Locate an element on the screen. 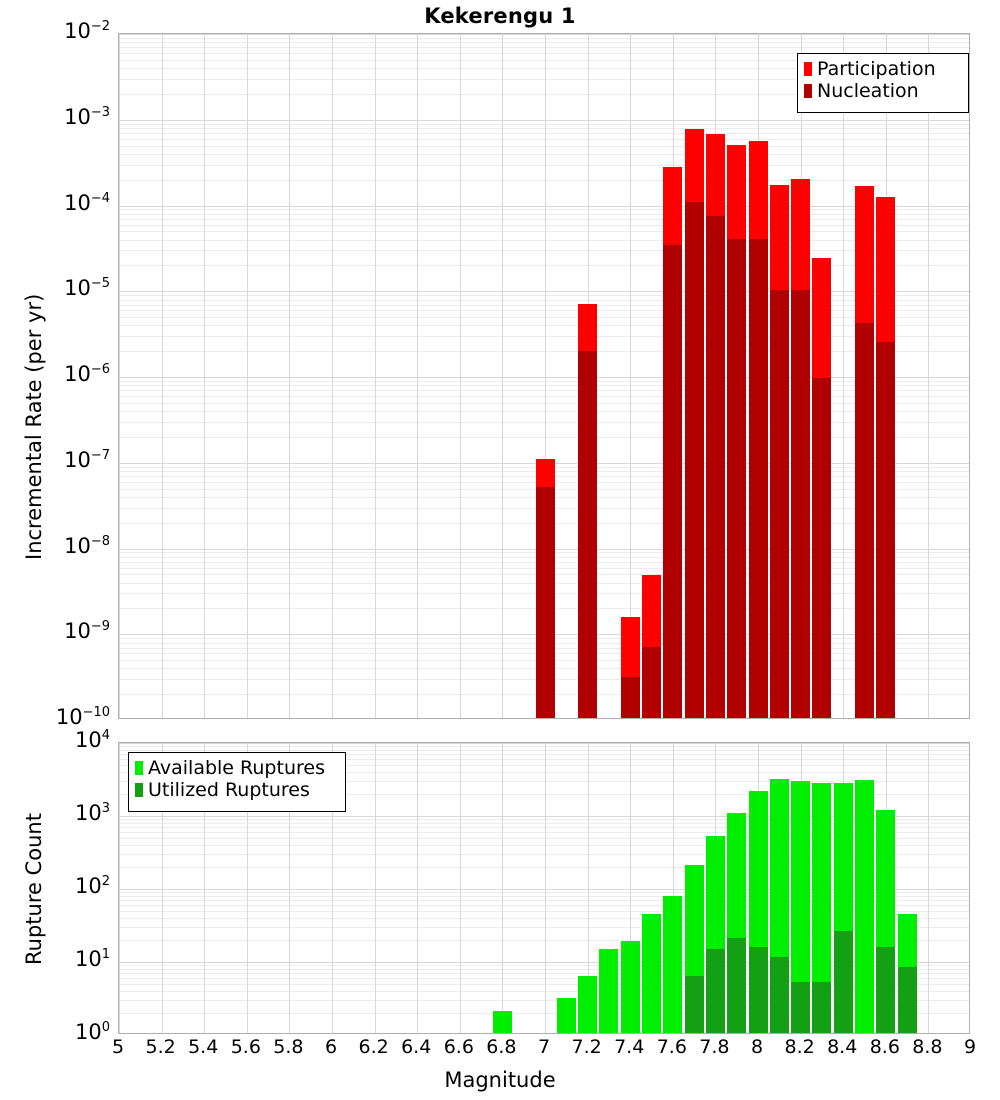  y-tick-label: 10⁻⁸ is located at coordinates (87, 545).